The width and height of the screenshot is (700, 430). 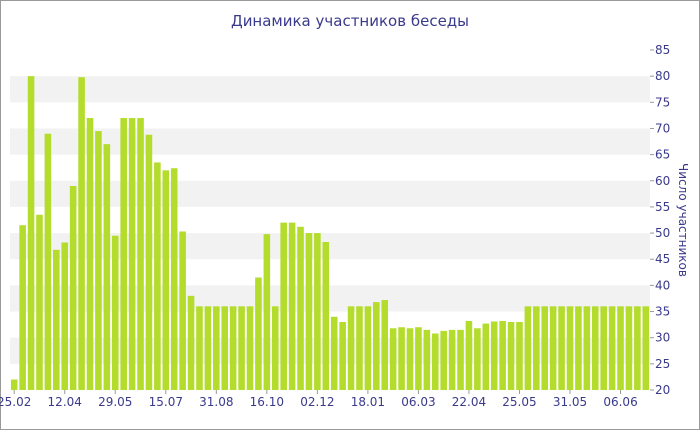 I want to click on y-tick-label: 40, so click(x=662, y=285).